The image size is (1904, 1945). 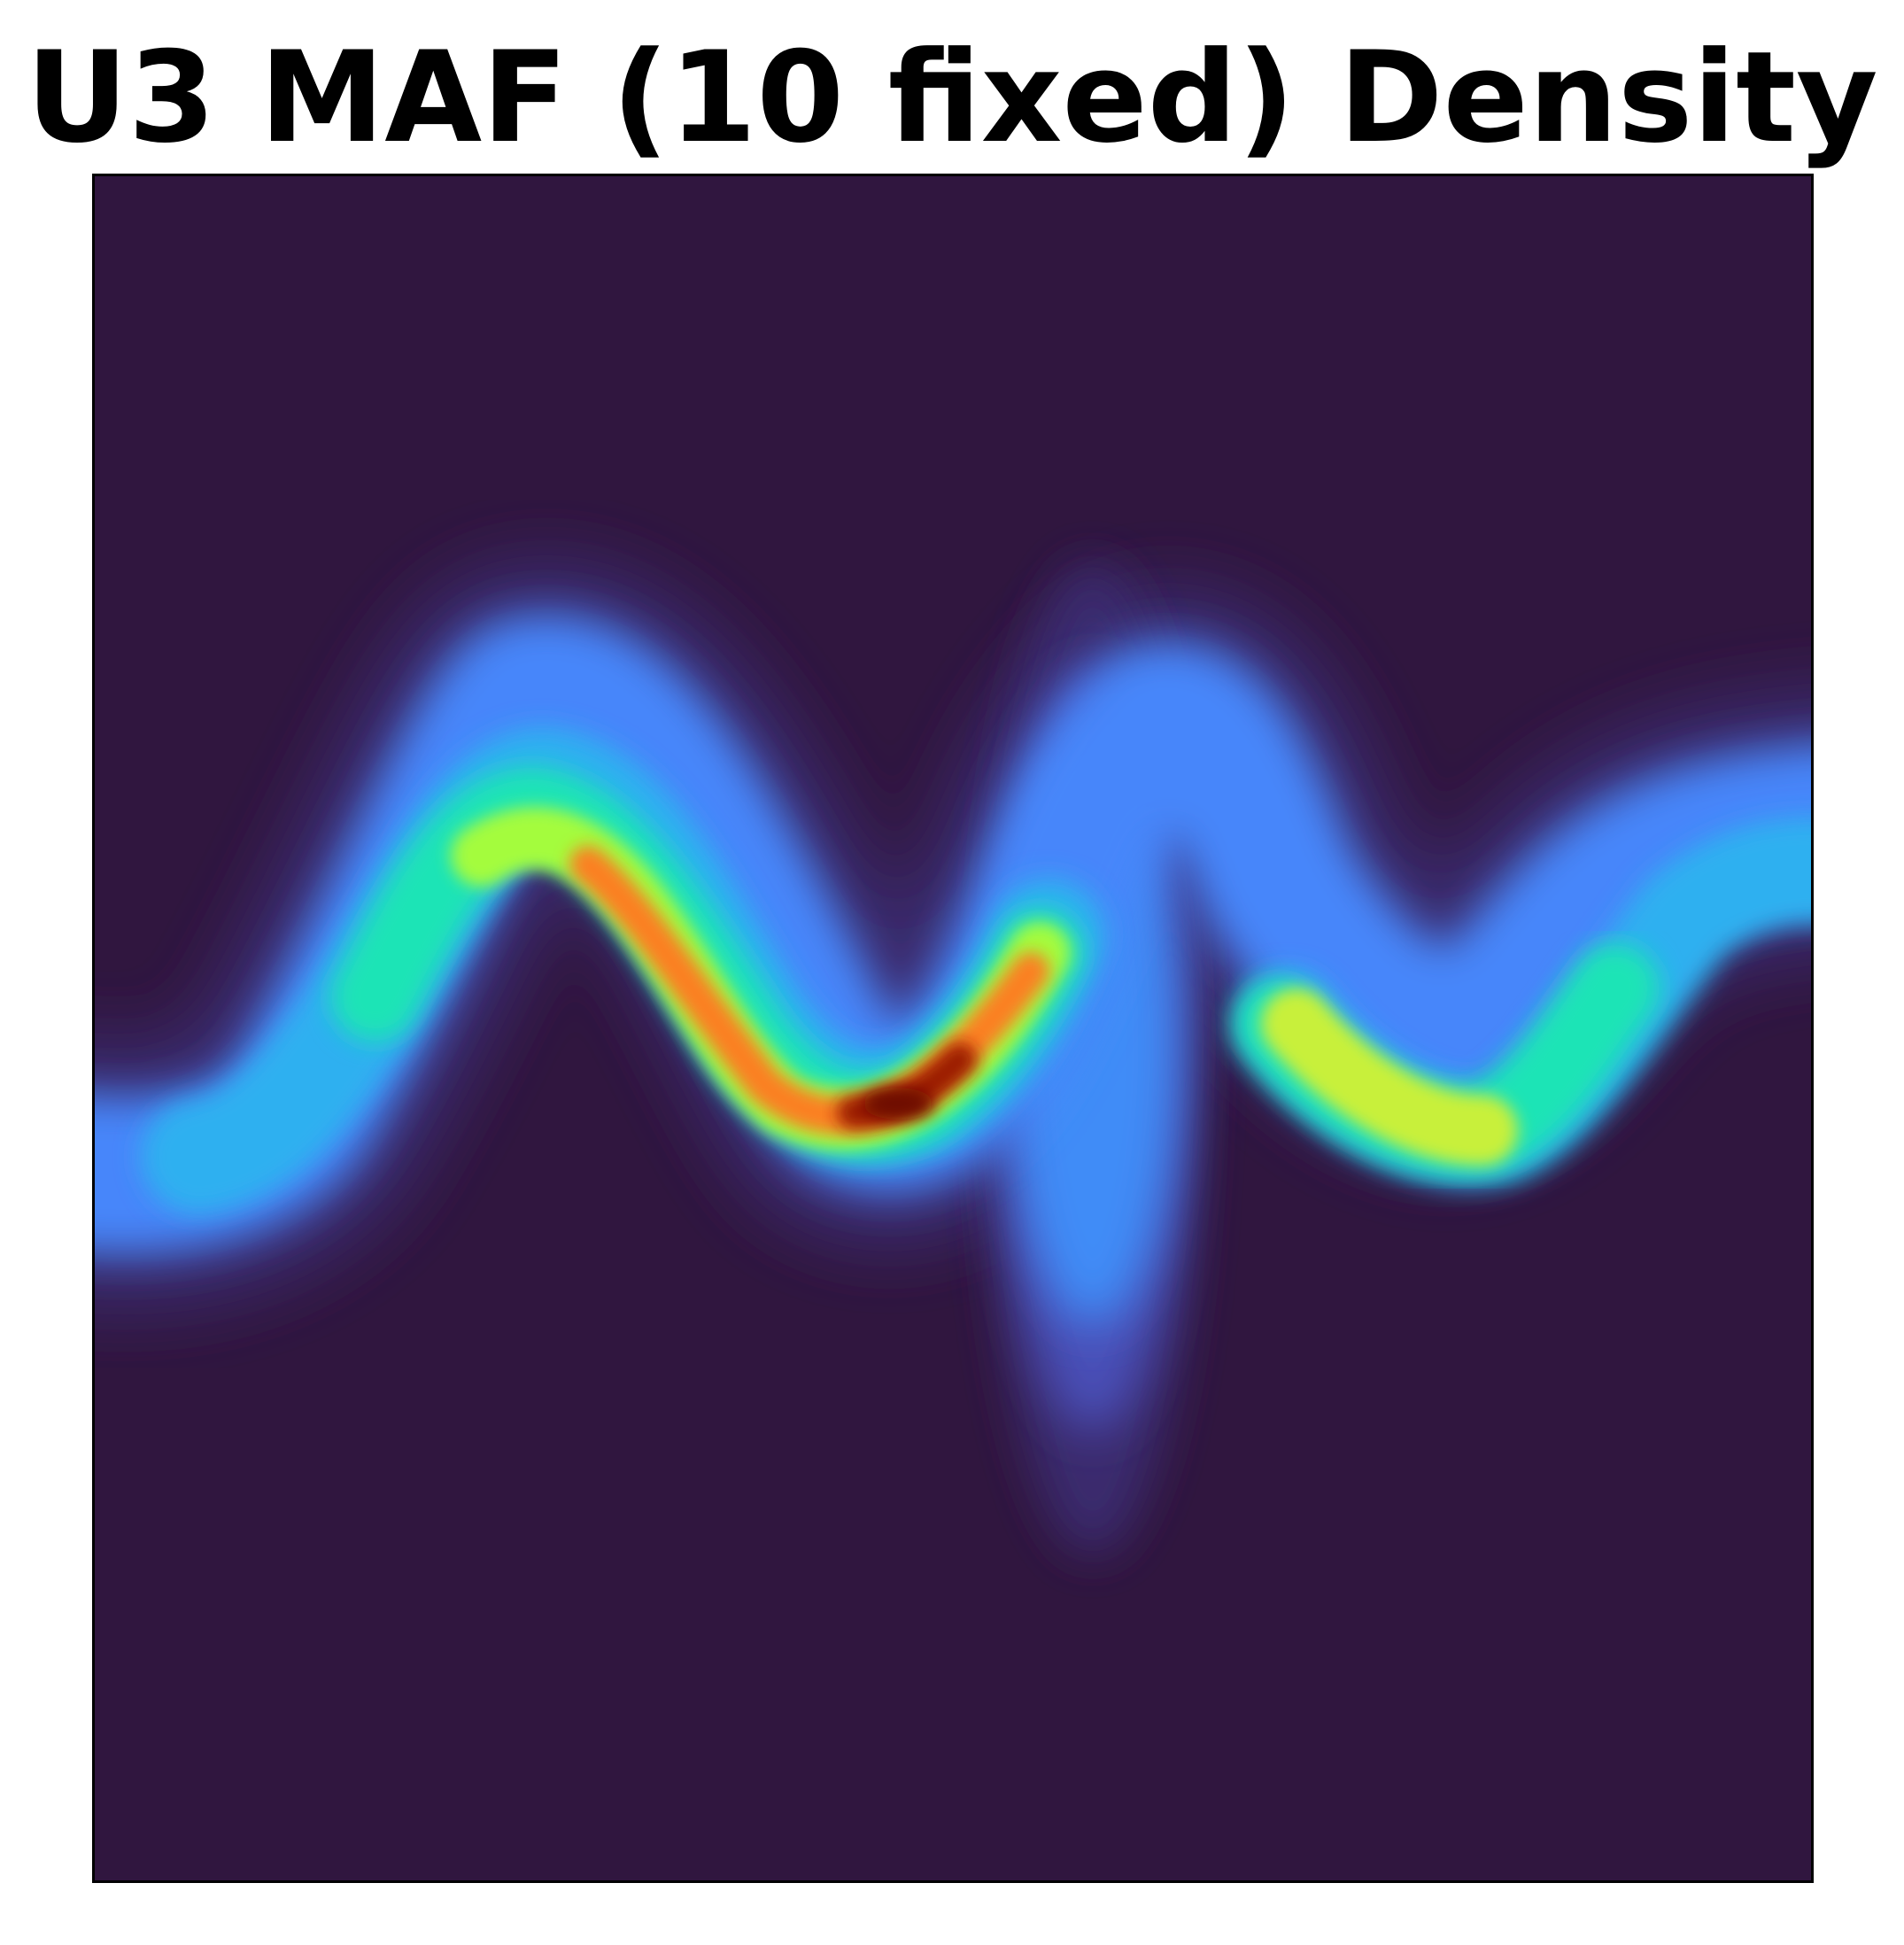 What do you see at coordinates (1389, 1077) in the screenshot?
I see `density-band-yellow-right` at bounding box center [1389, 1077].